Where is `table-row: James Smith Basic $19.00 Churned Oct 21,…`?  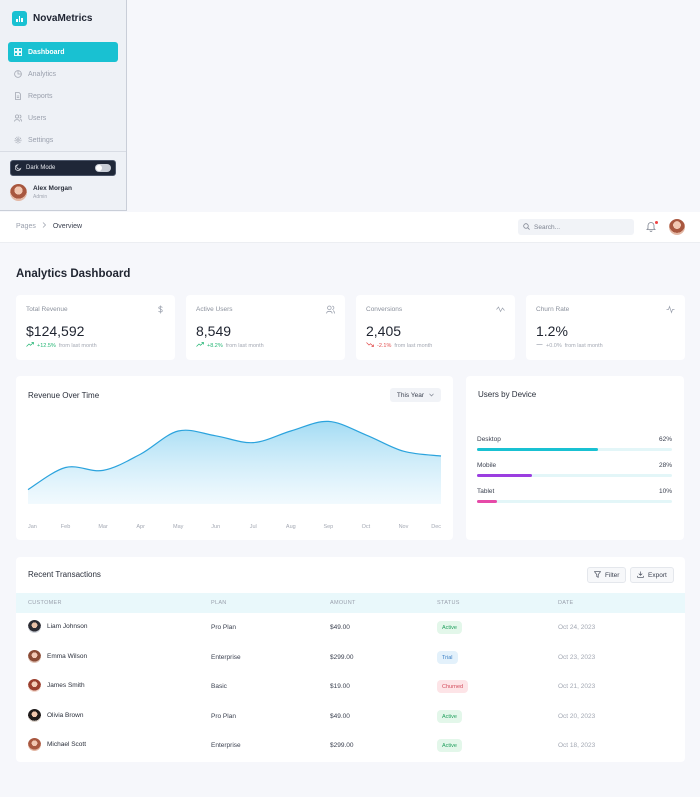
table-row: James Smith Basic $19.00 Churned Oct 21,… is located at coordinates (350, 686).